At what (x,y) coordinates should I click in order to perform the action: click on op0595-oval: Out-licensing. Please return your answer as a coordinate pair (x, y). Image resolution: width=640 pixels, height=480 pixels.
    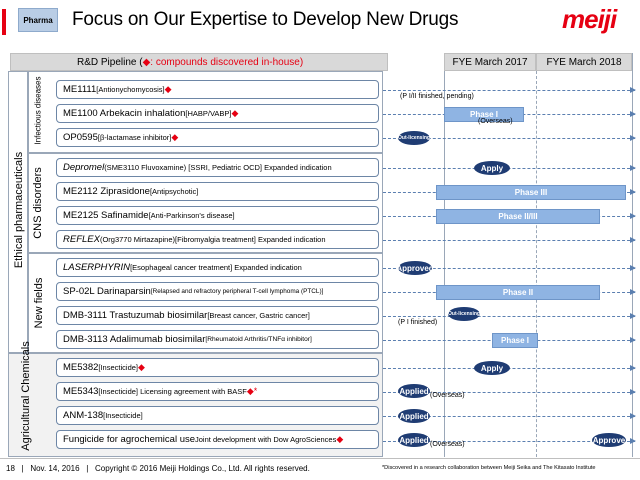
    Looking at the image, I should click on (414, 138).